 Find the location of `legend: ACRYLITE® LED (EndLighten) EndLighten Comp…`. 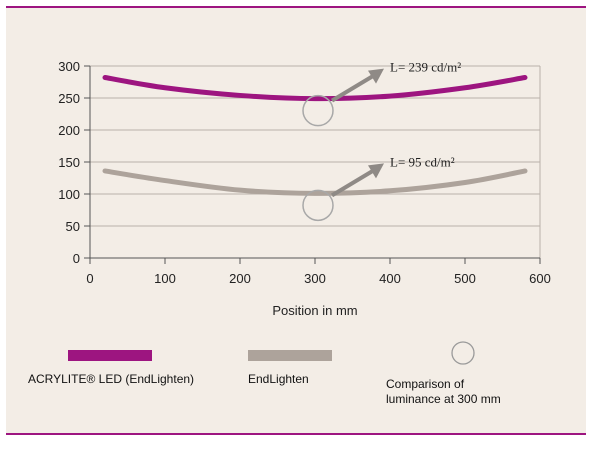

legend: ACRYLITE® LED (EndLighten) EndLighten Comp… is located at coordinates (264, 373).